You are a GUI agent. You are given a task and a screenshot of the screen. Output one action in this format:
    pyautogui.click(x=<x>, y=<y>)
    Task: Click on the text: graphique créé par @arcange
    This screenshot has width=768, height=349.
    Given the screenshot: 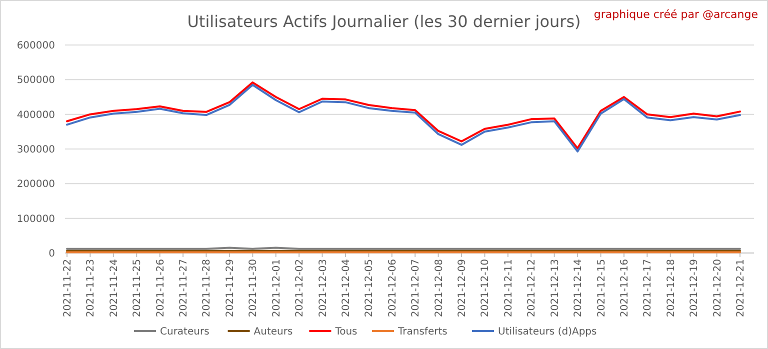 What is the action you would take?
    pyautogui.click(x=676, y=14)
    